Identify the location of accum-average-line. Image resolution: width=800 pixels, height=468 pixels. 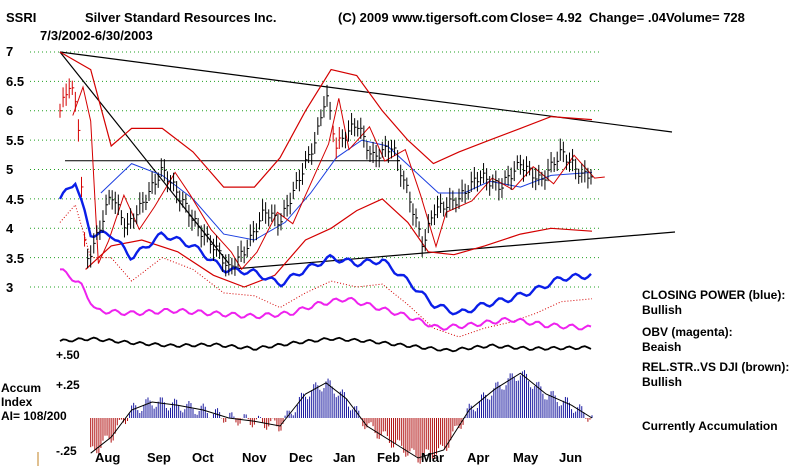
(341, 415).